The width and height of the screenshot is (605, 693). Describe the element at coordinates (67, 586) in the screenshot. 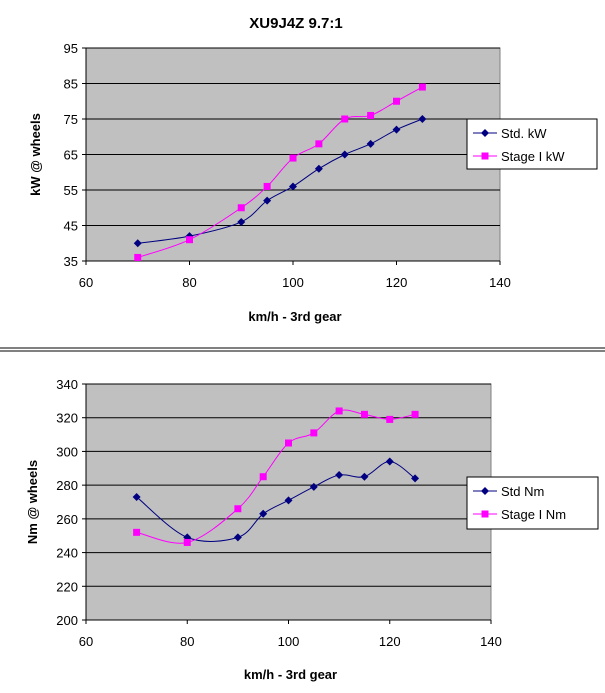

I see `y-tick-label: 220` at that location.